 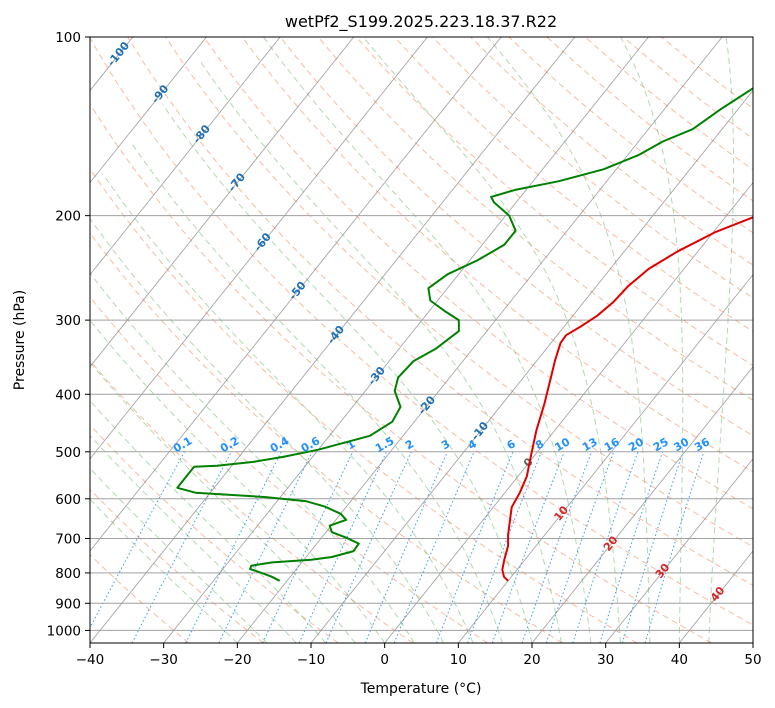 I want to click on mixing-ratio-label: 3, so click(x=445, y=444).